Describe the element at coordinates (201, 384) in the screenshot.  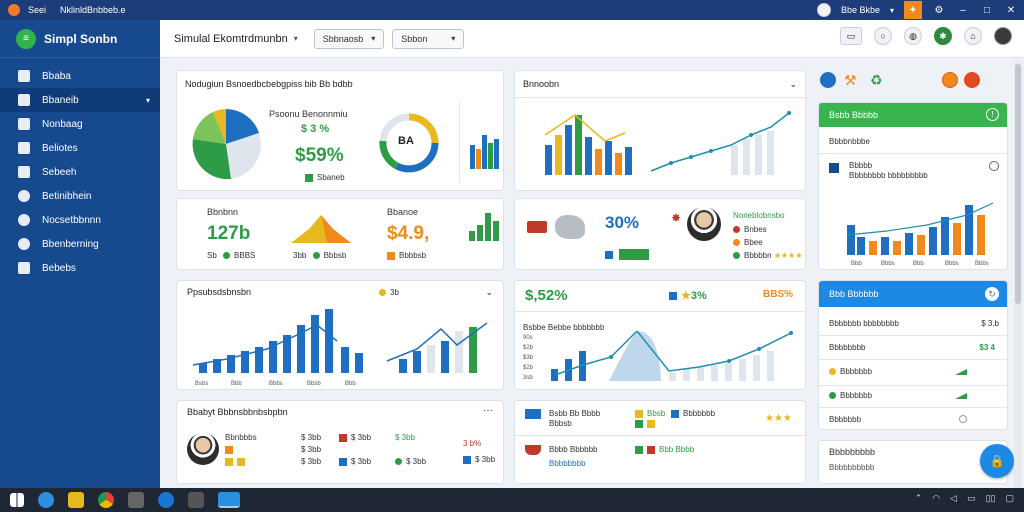
I see `tick-label: Bsbs` at that location.